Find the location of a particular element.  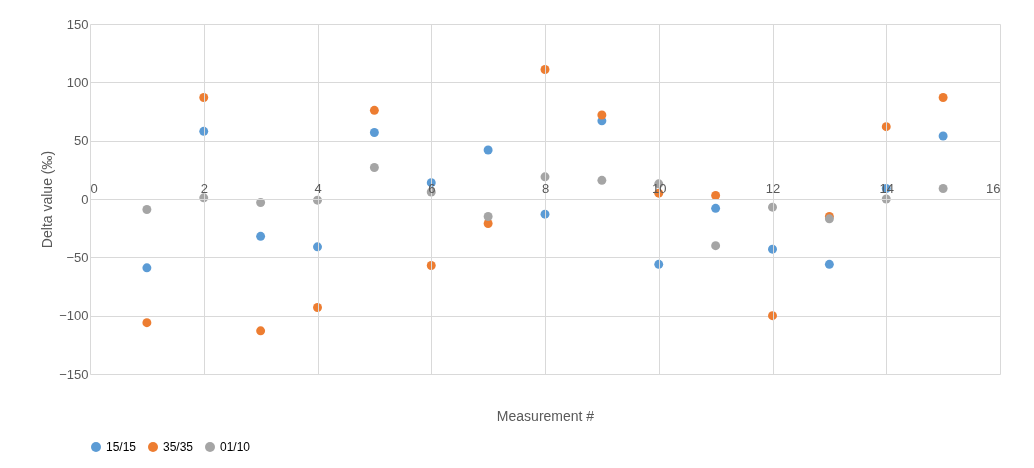

x-tick-label: 8 is located at coordinates (545, 188).